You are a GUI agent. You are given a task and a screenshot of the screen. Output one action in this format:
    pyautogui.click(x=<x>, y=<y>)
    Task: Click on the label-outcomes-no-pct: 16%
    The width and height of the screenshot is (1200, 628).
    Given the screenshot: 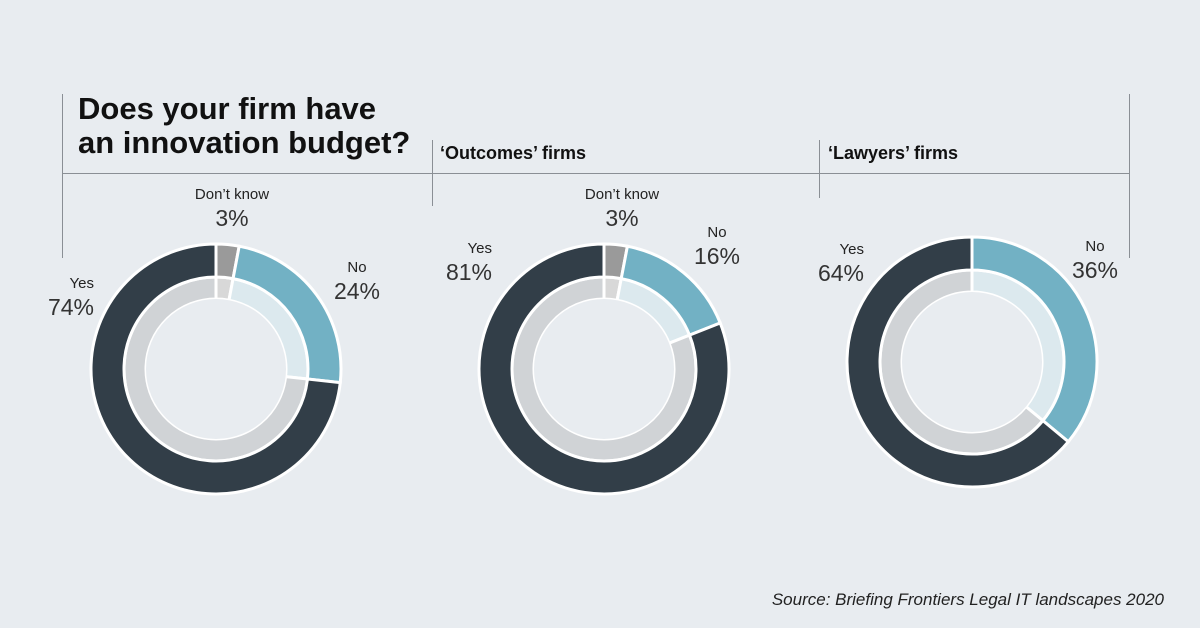 What is the action you would take?
    pyautogui.click(x=717, y=256)
    